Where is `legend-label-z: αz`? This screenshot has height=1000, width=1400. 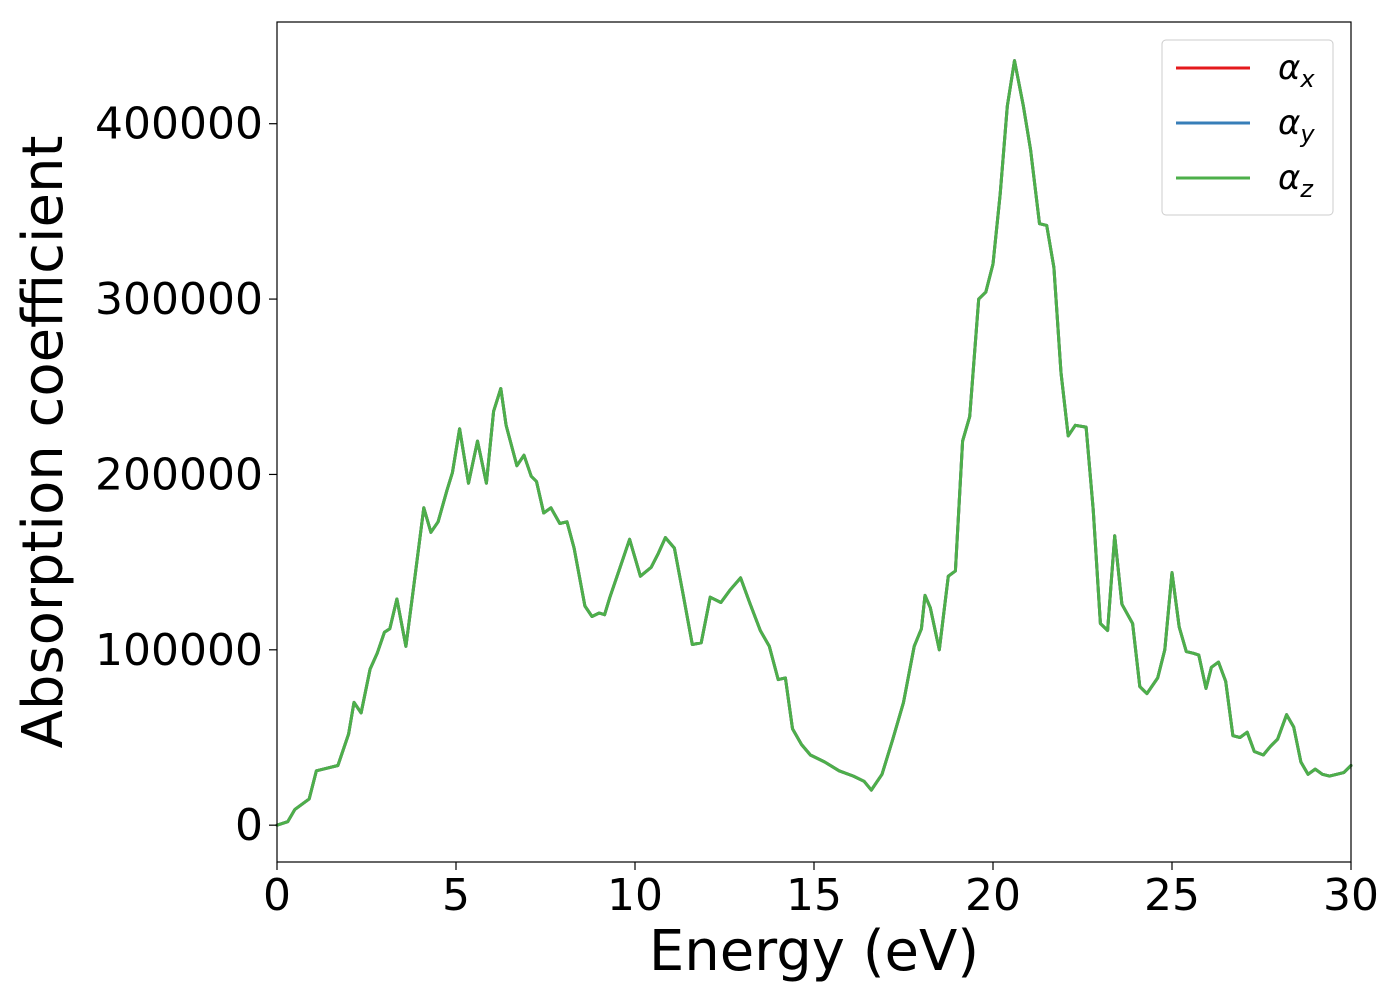
legend-label-z: αz is located at coordinates (1296, 180).